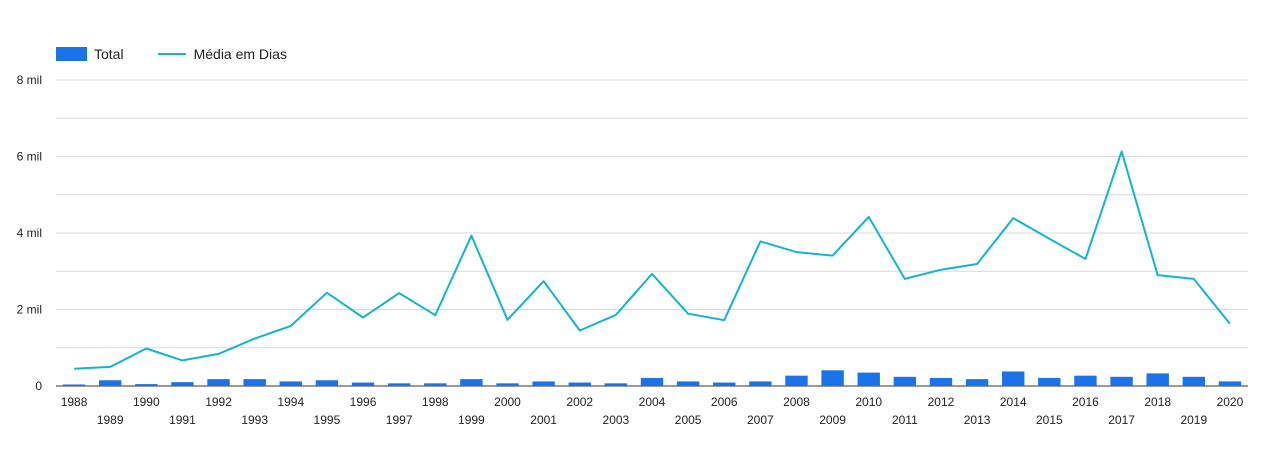 Image resolution: width=1280 pixels, height=467 pixels. Describe the element at coordinates (240, 54) in the screenshot. I see `legend-label-media: Média em Dias` at that location.